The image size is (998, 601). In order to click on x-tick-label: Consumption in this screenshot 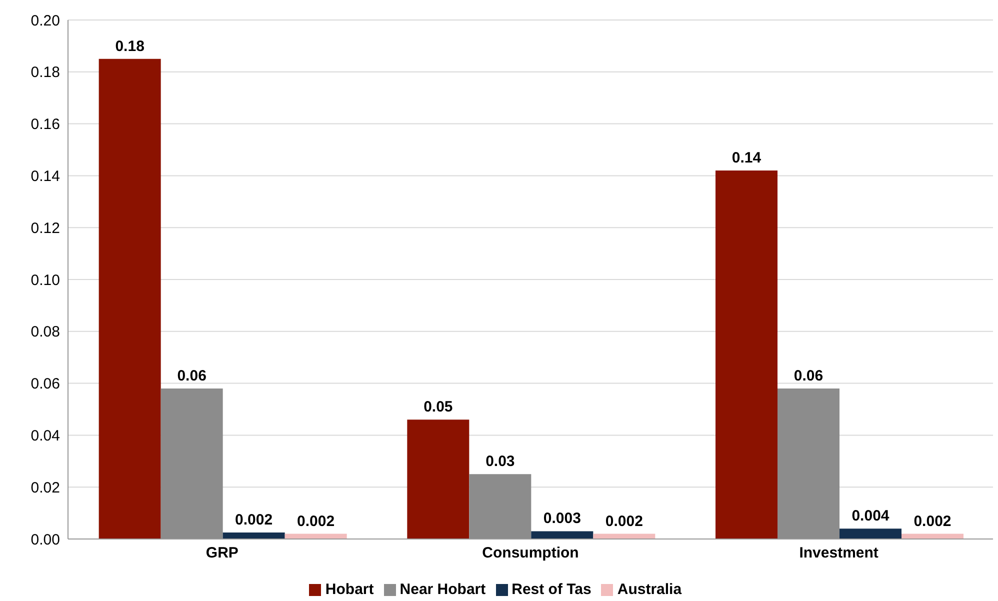, I will do `click(530, 553)`.